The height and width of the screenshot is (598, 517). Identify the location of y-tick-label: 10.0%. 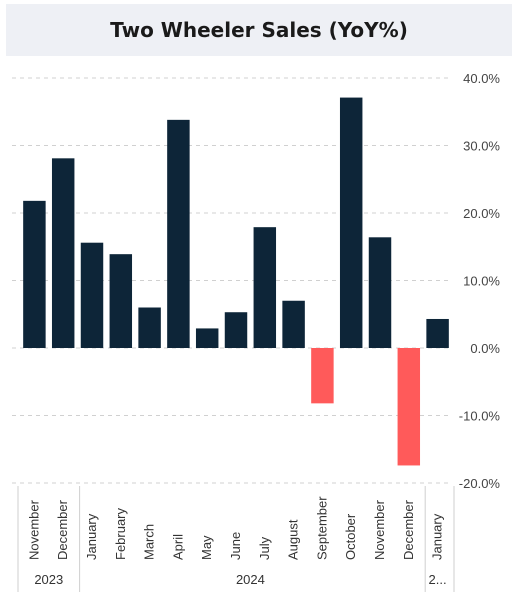
(481, 281).